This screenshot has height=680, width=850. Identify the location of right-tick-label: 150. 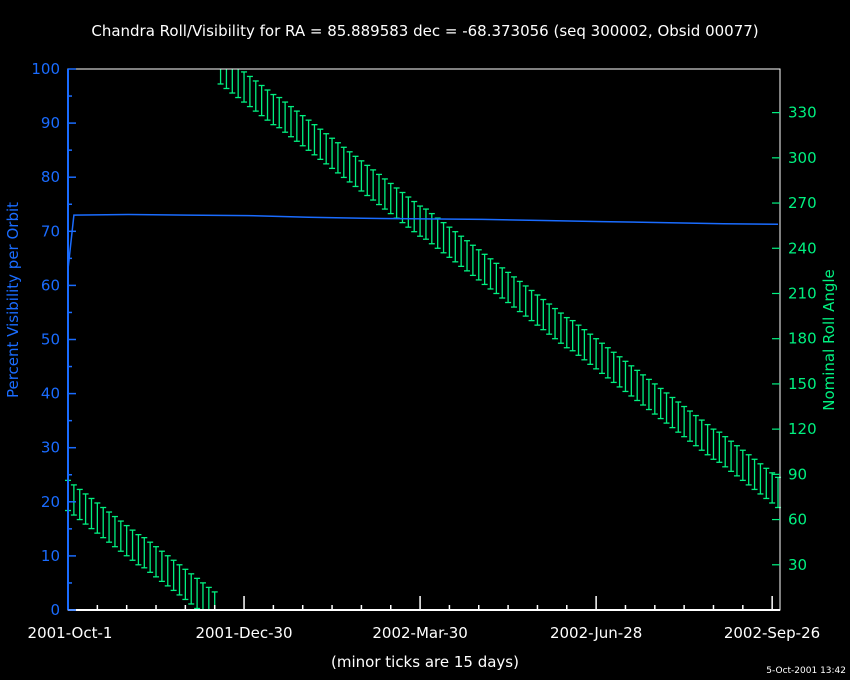
(802, 384).